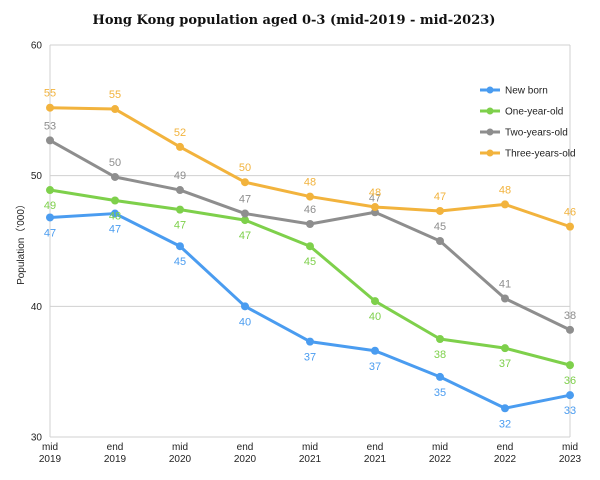  I want to click on y-tick-label: 30, so click(37, 438).